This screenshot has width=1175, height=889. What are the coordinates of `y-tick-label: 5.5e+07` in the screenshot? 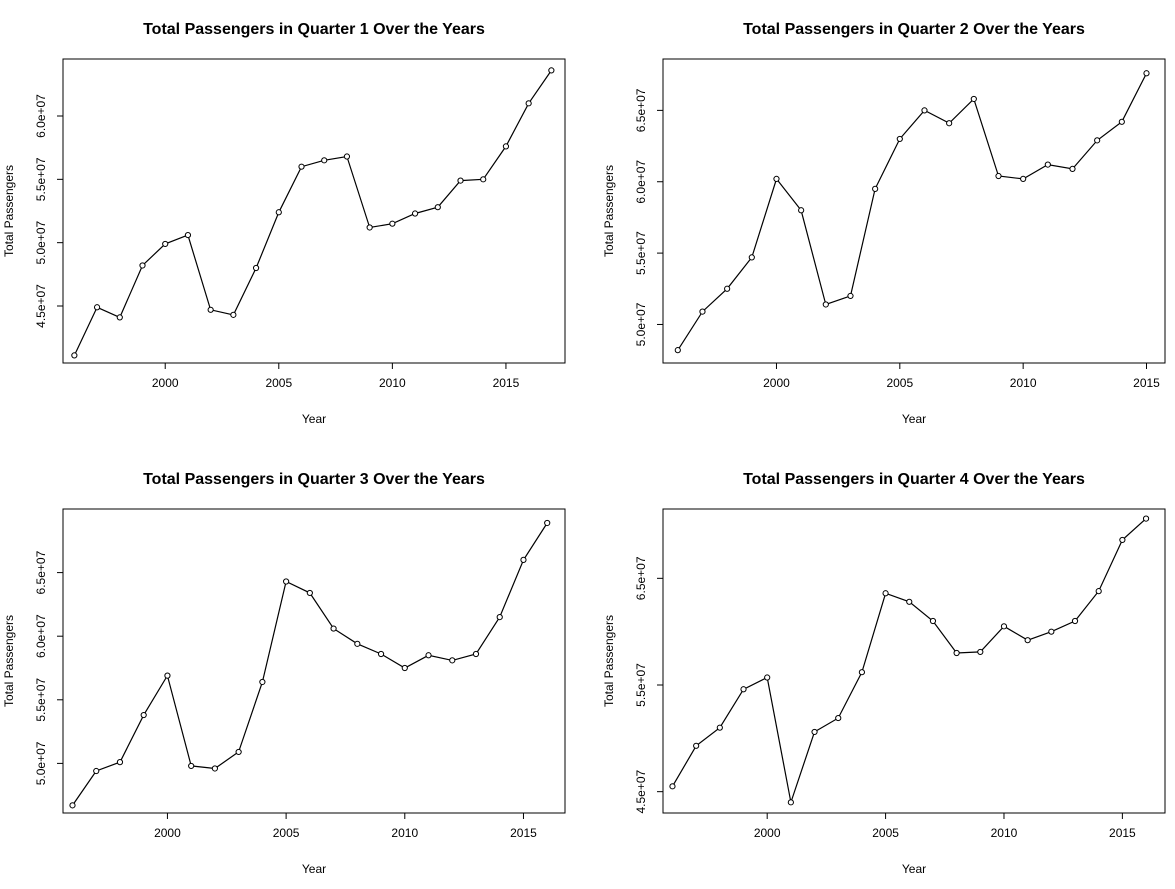 It's located at (641, 685).